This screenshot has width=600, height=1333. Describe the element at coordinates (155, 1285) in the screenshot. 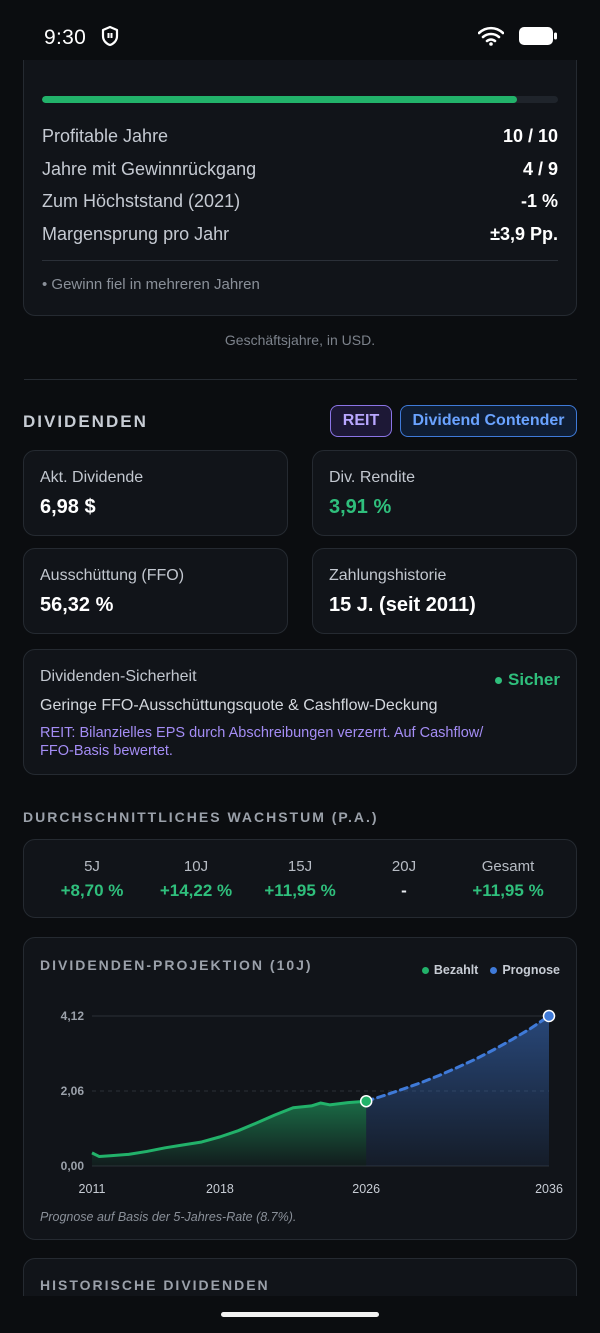

I see `historical-dividends-title: HISTORISCHE DIVIDENDEN` at that location.